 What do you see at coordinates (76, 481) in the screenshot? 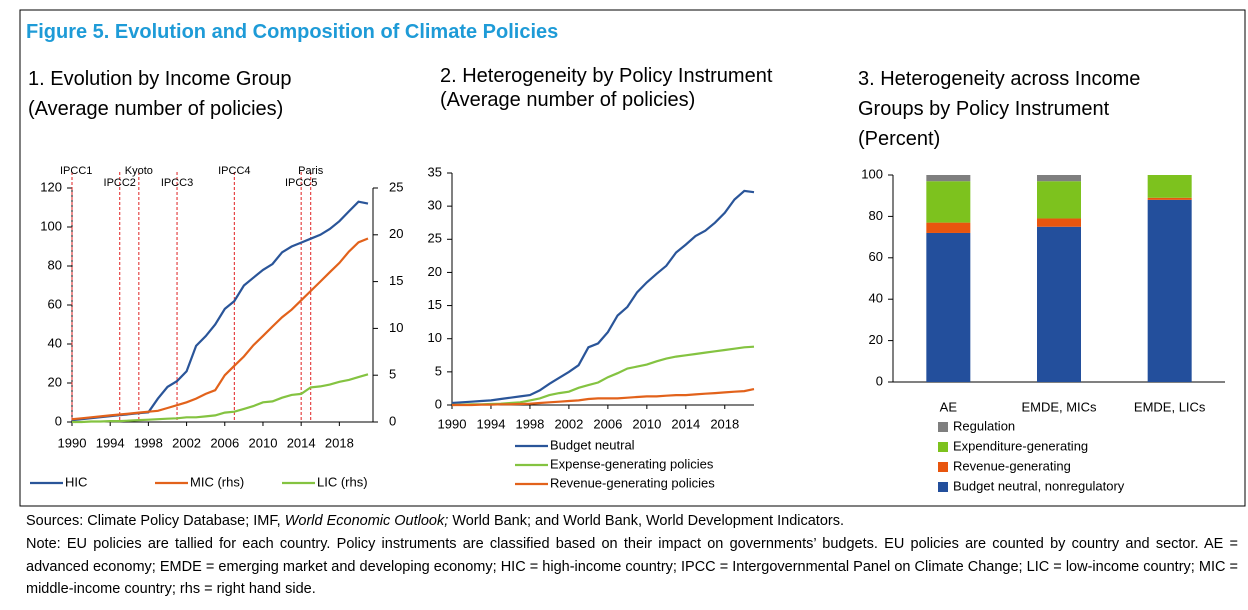
I see `legend-label: HIC` at bounding box center [76, 481].